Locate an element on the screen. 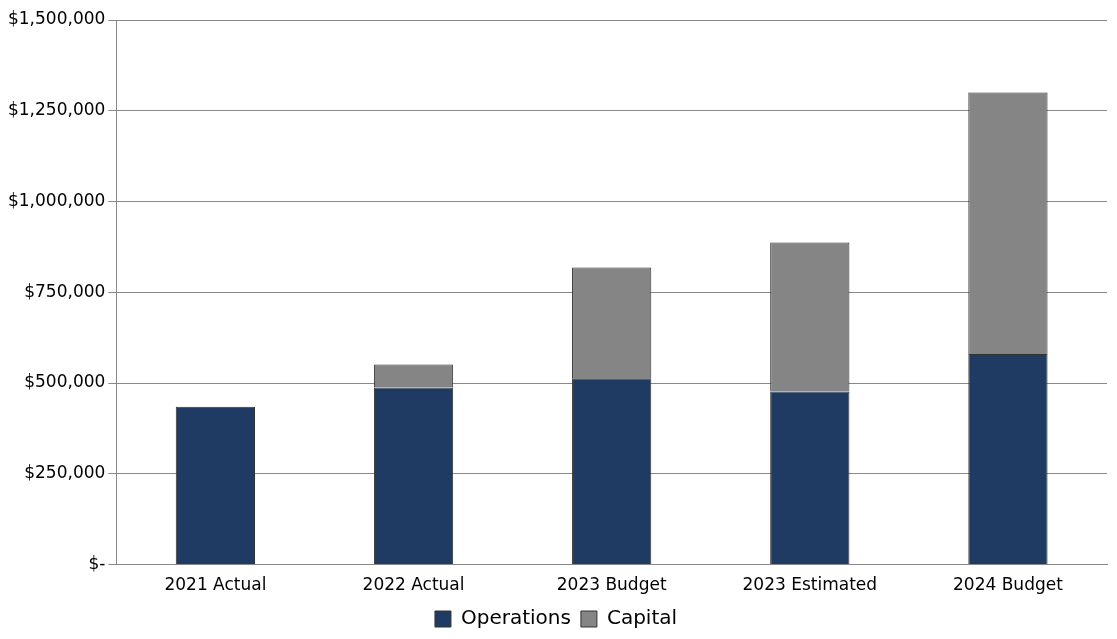 The width and height of the screenshot is (1117, 639). x-tick-label: 2023 Budget is located at coordinates (611, 584).